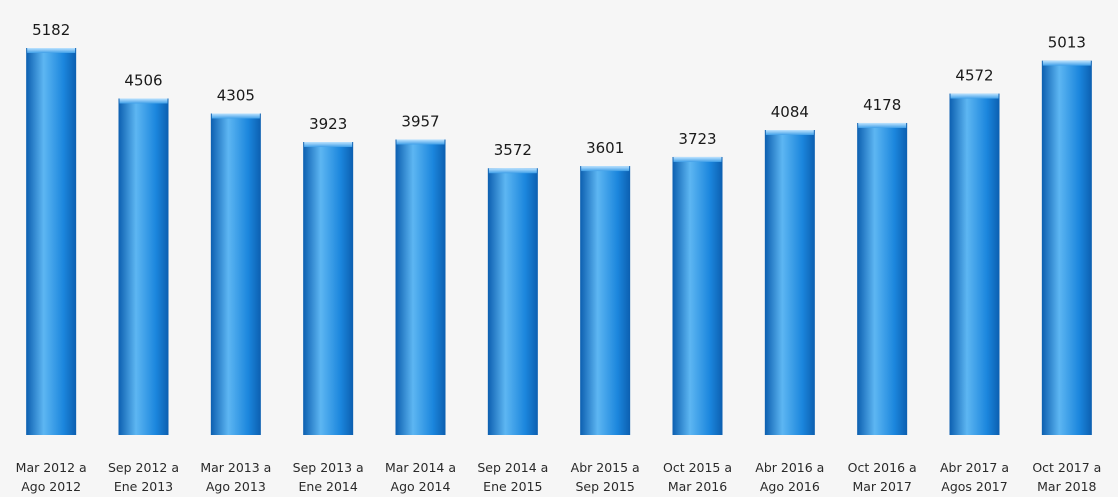  What do you see at coordinates (512, 486) in the screenshot?
I see `category-label-5-line-1: Ene 2015` at bounding box center [512, 486].